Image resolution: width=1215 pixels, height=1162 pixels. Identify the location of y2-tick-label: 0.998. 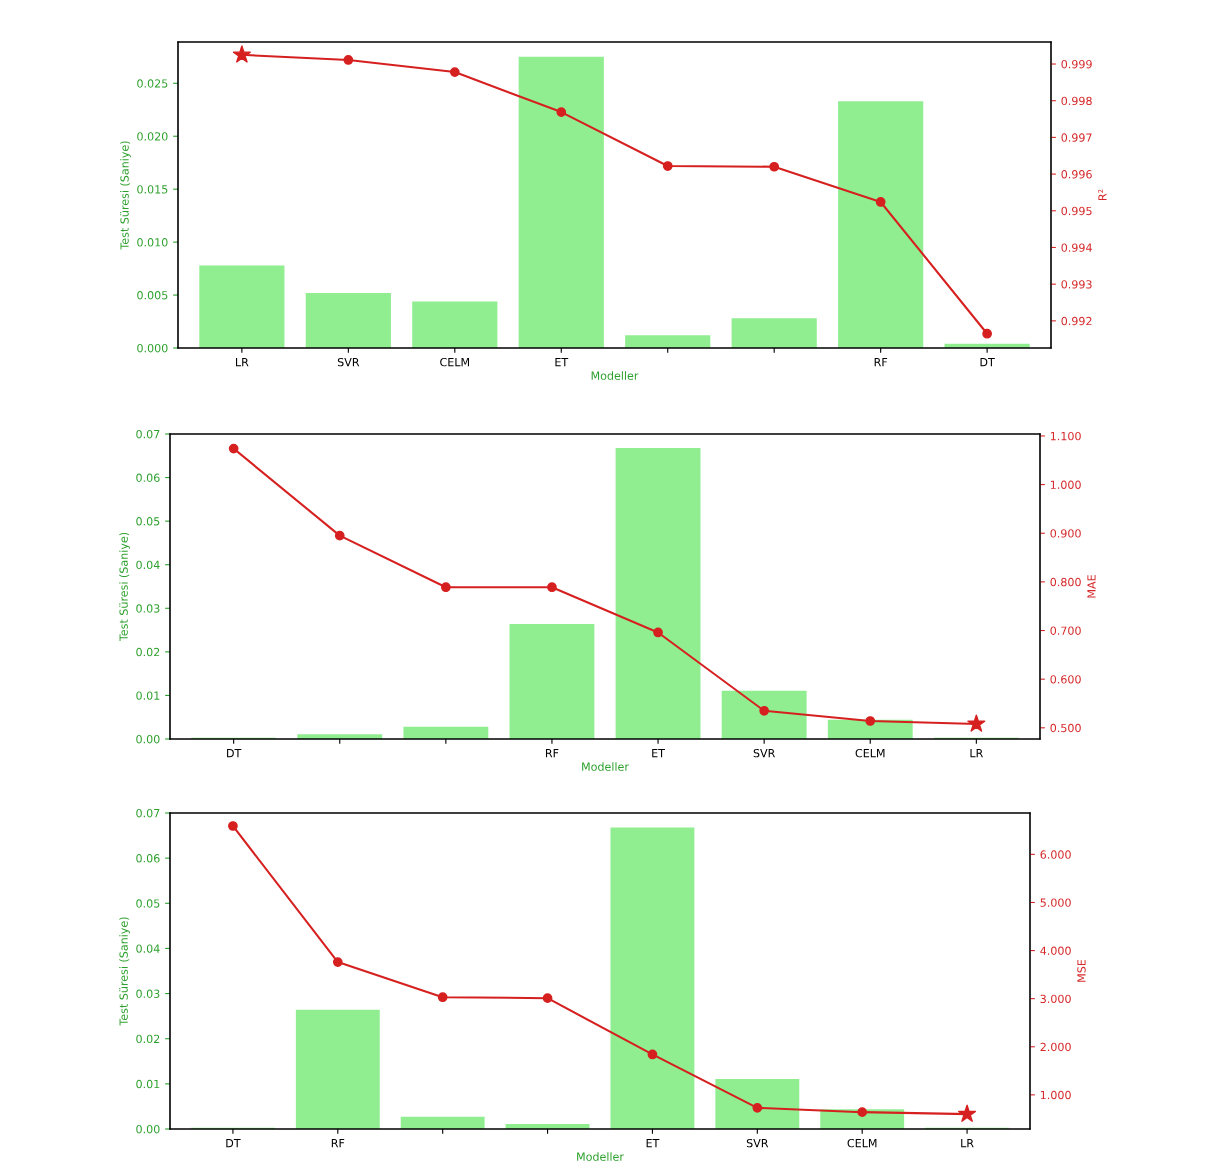
(1076, 101).